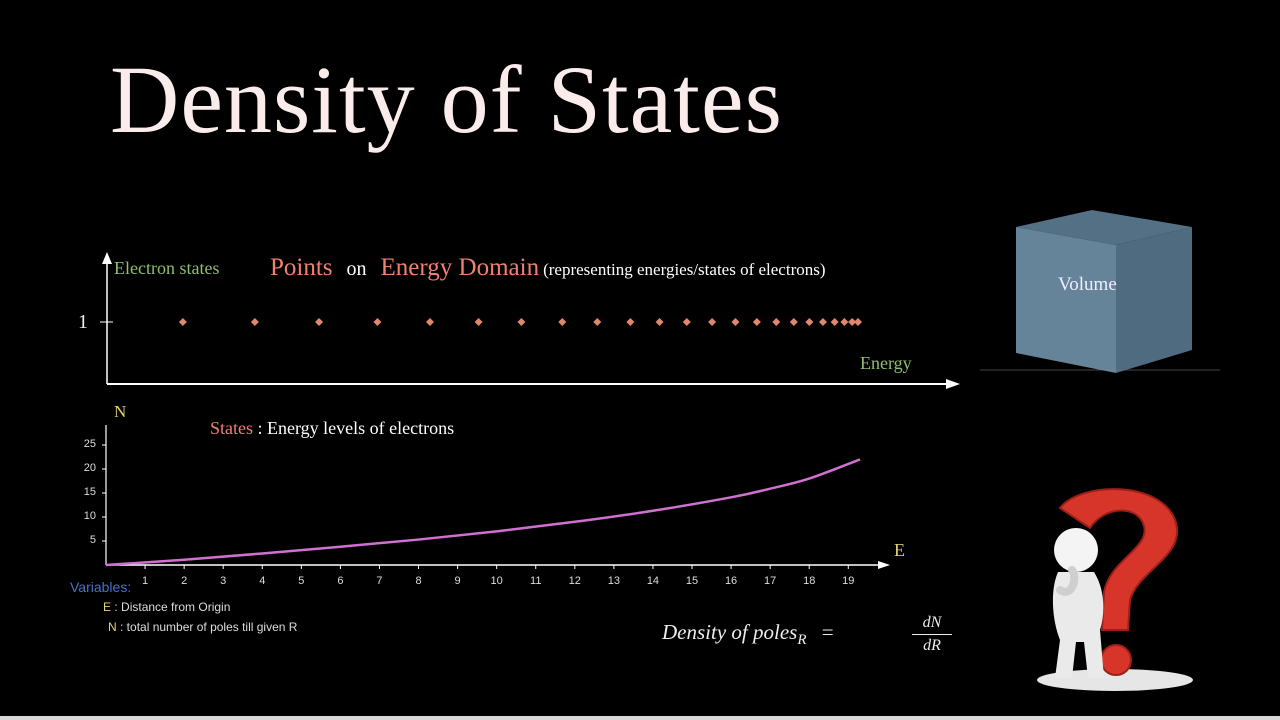 Image resolution: width=1280 pixels, height=720 pixels. I want to click on variable-n-symbol: N, so click(112, 627).